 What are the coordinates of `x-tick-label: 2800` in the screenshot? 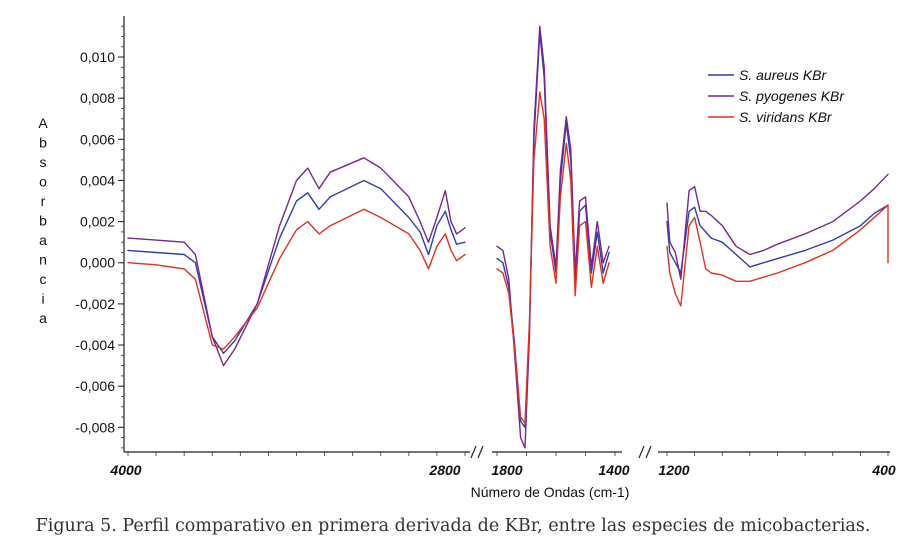 It's located at (444, 470).